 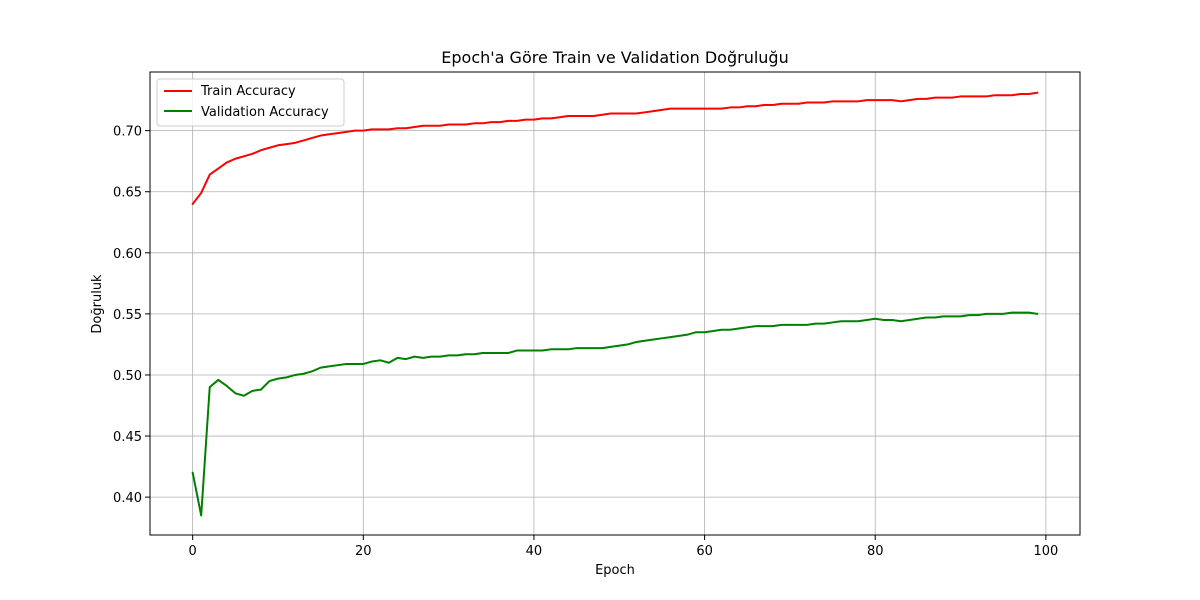 What do you see at coordinates (127, 193) in the screenshot?
I see `y-tick-label: 0.65` at bounding box center [127, 193].